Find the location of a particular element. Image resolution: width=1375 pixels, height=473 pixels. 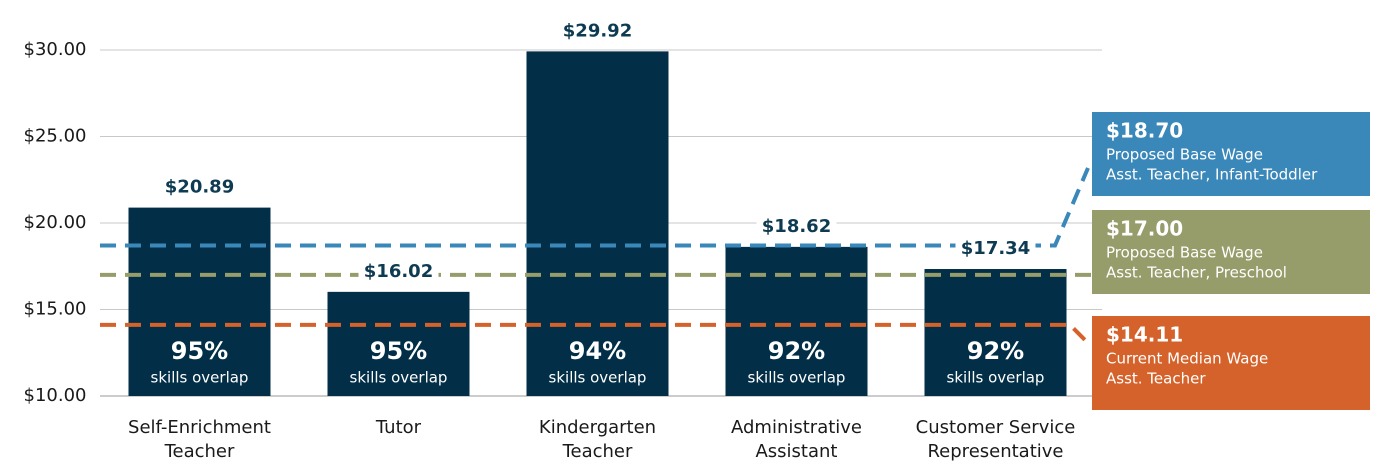

value-label: $18.62 is located at coordinates (796, 226).